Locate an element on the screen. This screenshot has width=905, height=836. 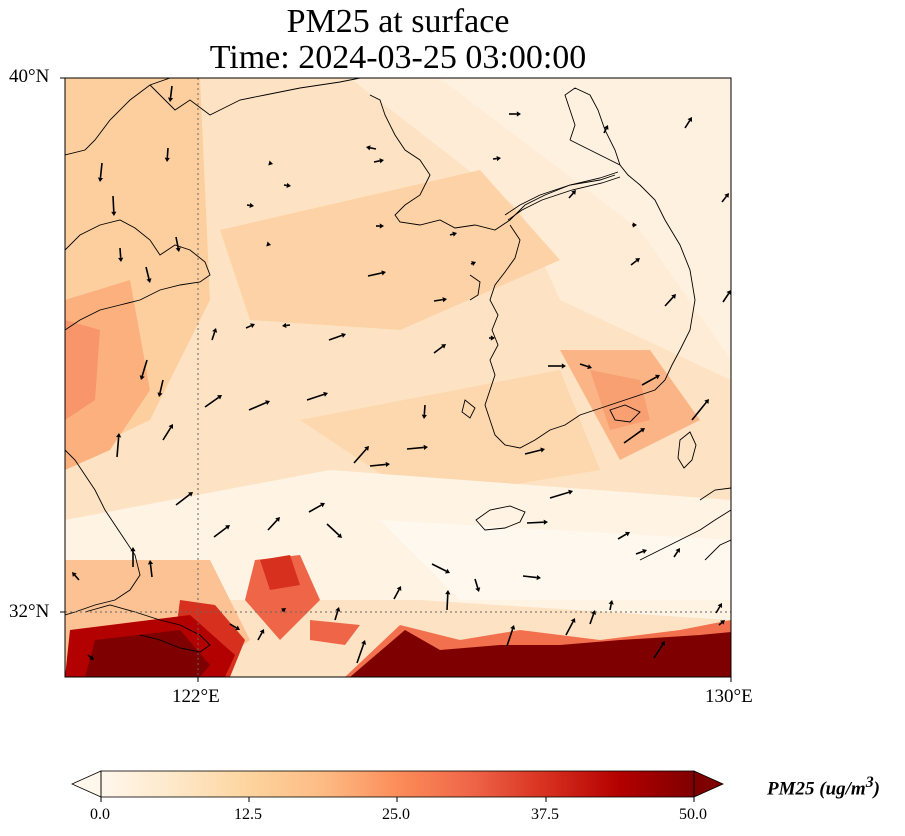
lat-label-32n: 32°N is located at coordinates (29, 611).